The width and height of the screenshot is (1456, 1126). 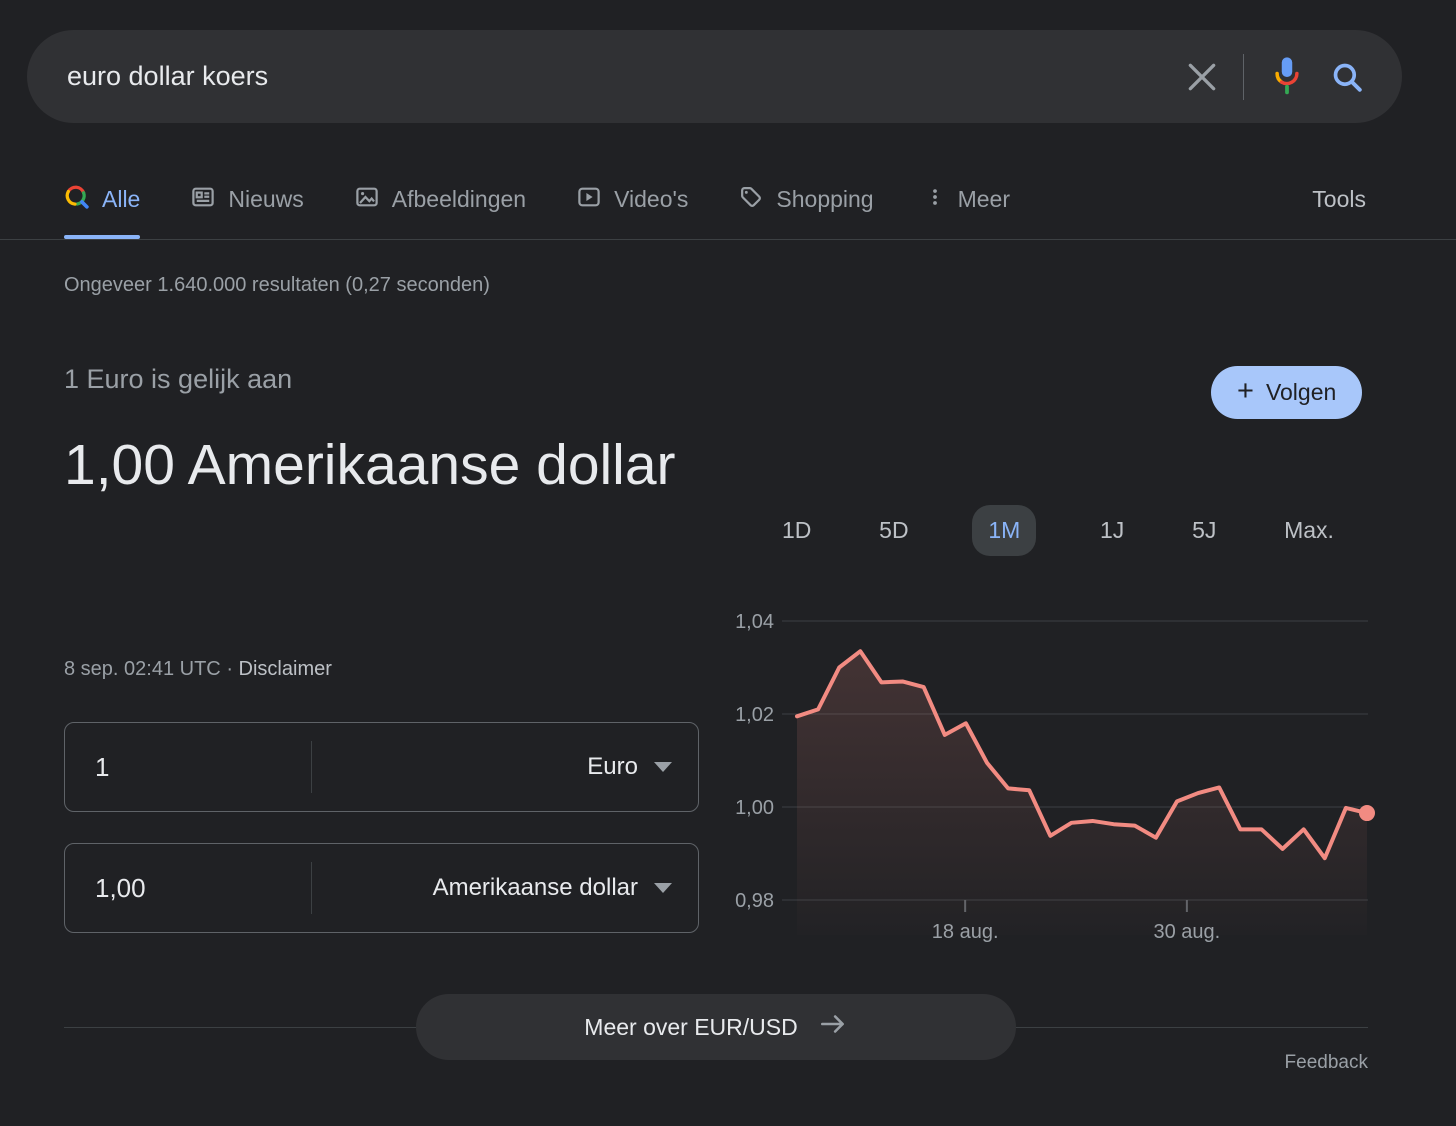 I want to click on converter-to-row: 1,00 Amerikaanse dollar, so click(x=381, y=888).